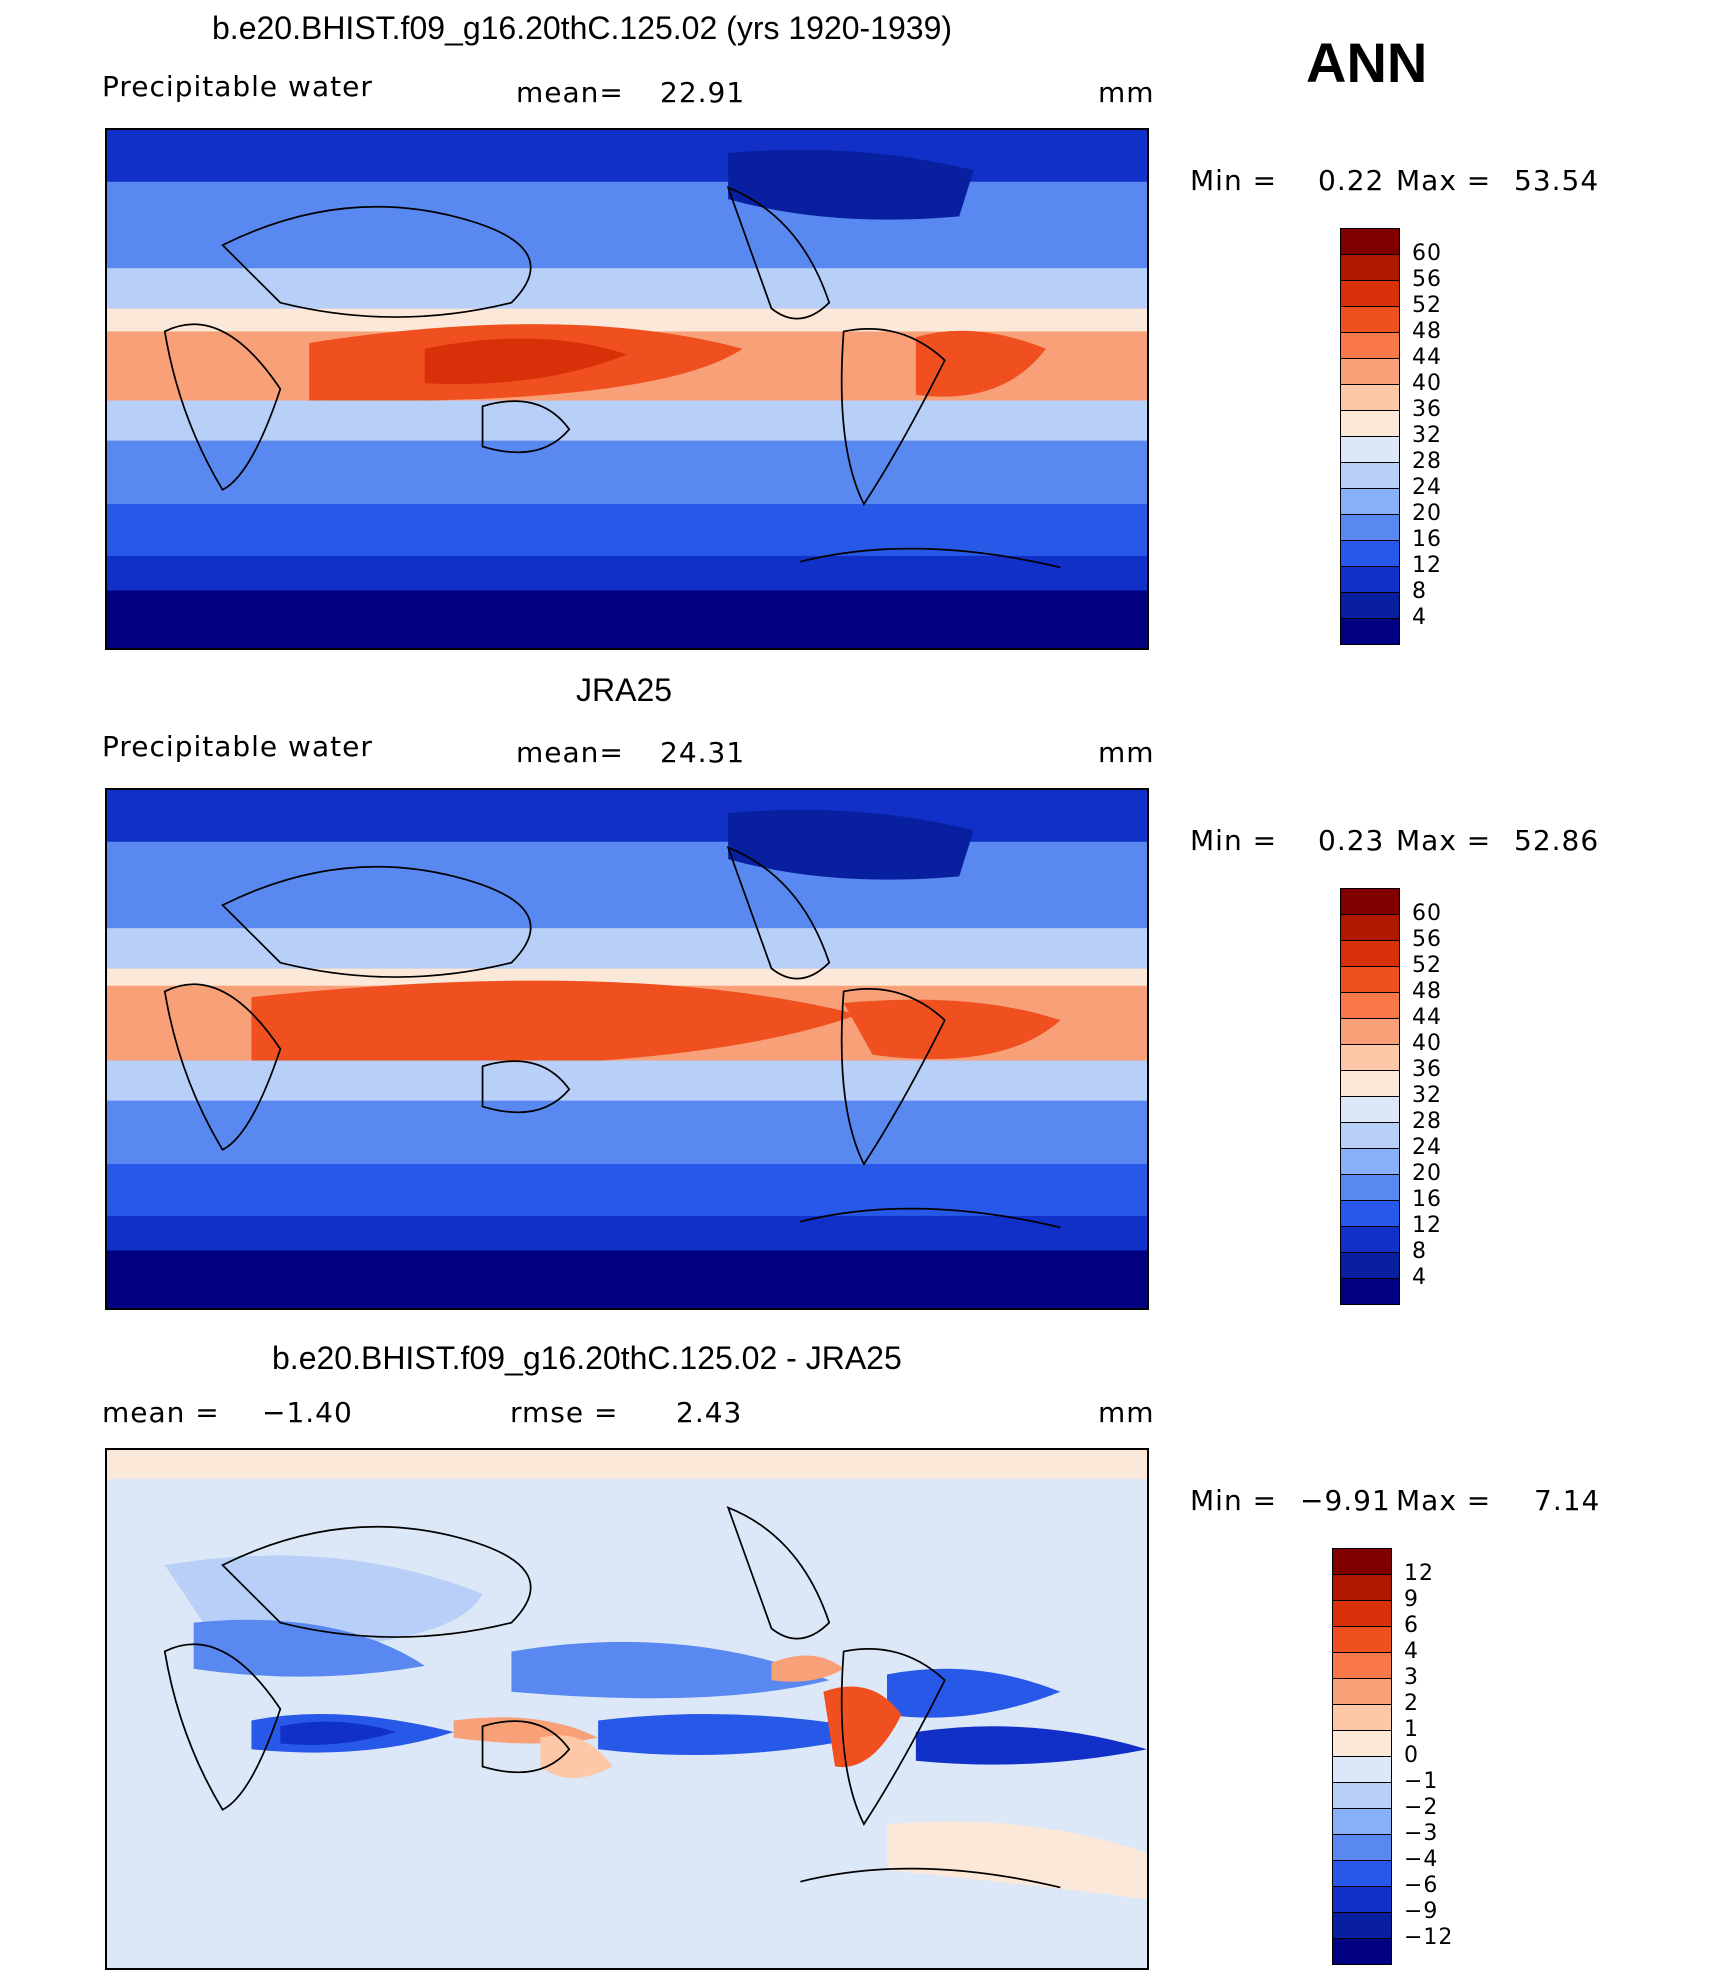 The width and height of the screenshot is (1710, 1974). I want to click on panel2-mean-label: mean=, so click(570, 752).